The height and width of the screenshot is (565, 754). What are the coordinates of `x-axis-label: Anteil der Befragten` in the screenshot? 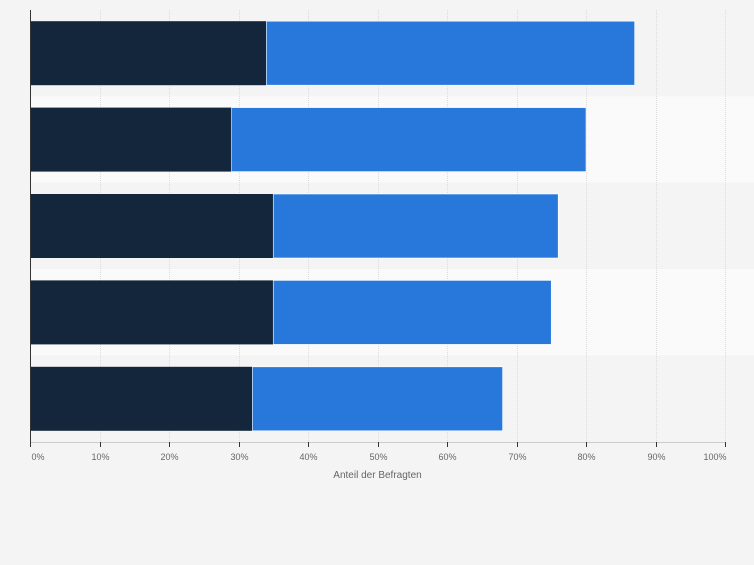 It's located at (377, 475).